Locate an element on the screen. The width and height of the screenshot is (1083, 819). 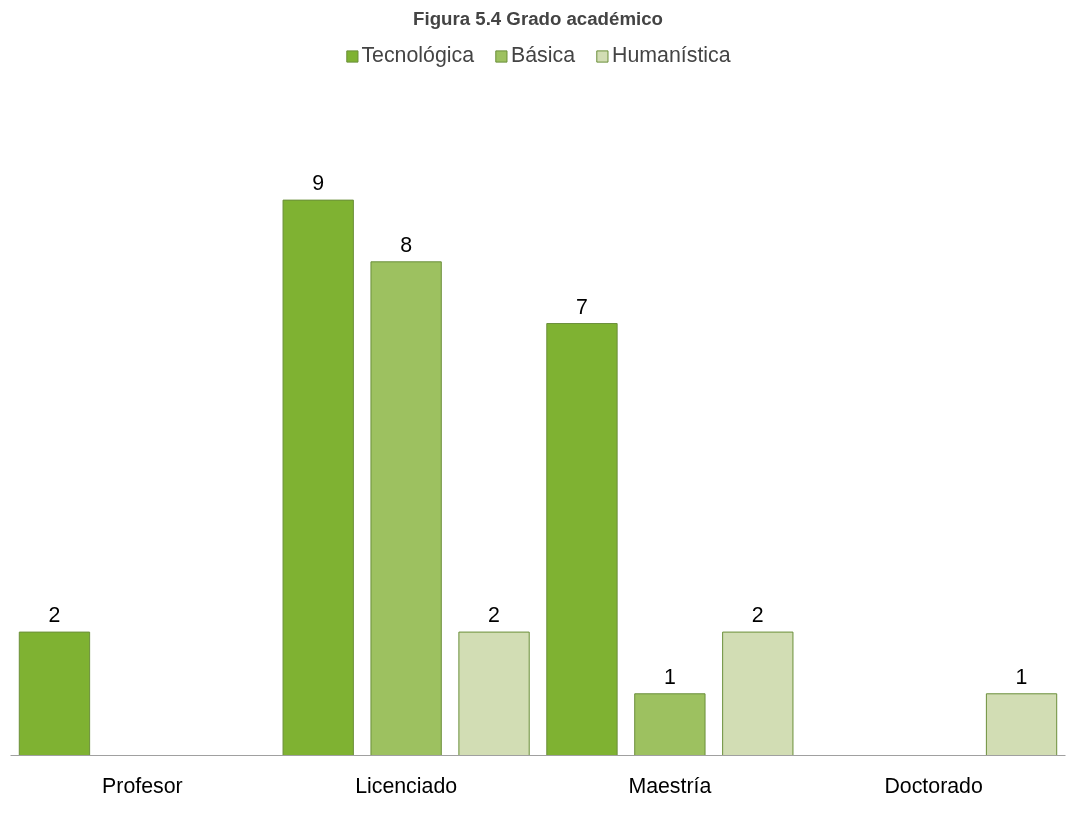
x-tick-label: Licenciado is located at coordinates (406, 785).